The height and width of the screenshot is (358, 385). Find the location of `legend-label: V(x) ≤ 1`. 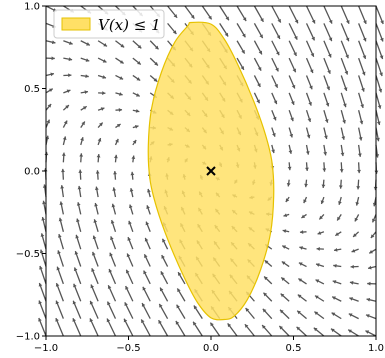

legend-label: V(x) ≤ 1 is located at coordinates (129, 25).